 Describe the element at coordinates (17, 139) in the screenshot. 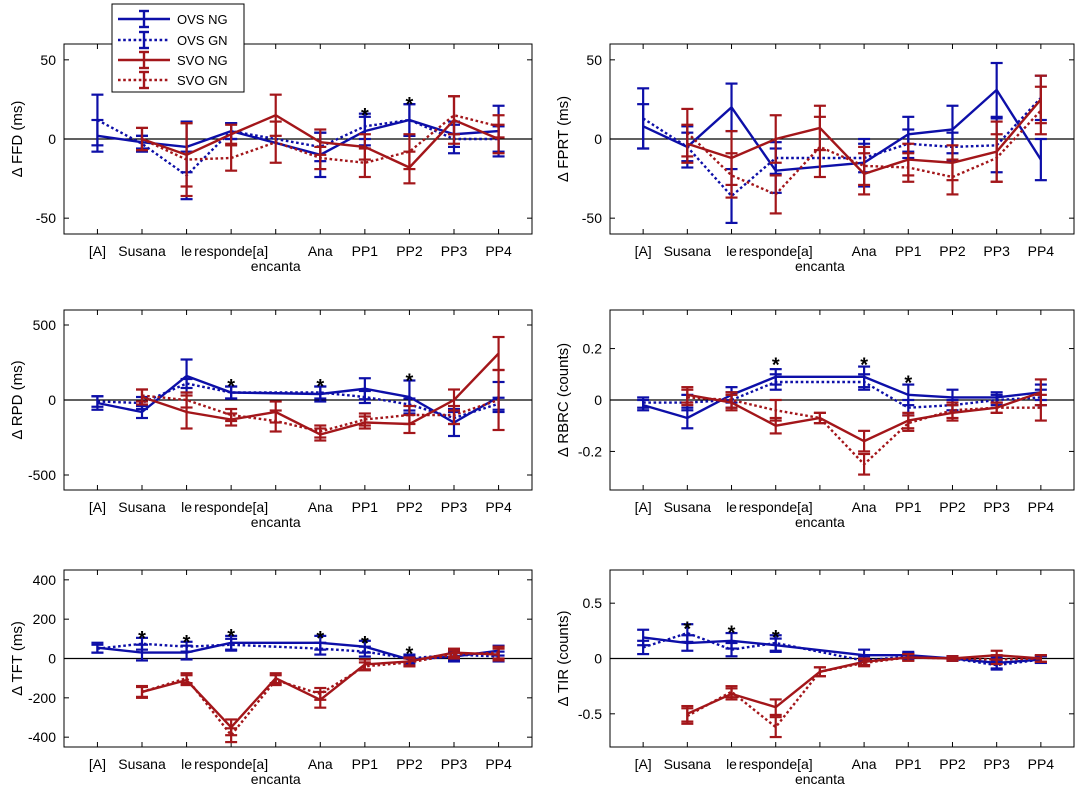

I see `y-axis-label: Δ FFD (ms)` at that location.